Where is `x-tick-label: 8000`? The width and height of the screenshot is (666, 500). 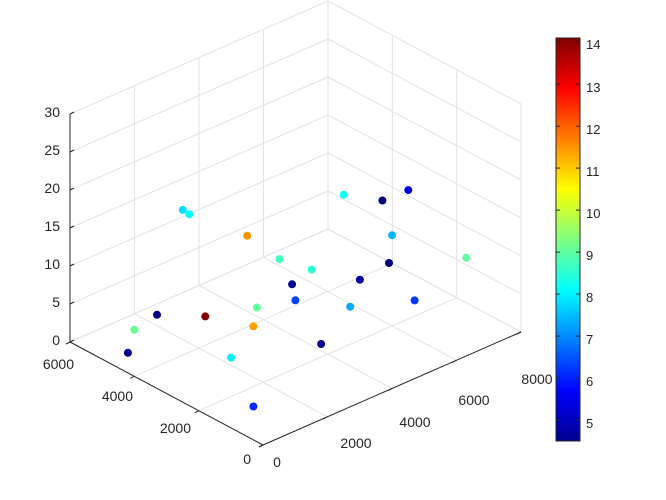
x-tick-label: 8000 is located at coordinates (536, 379).